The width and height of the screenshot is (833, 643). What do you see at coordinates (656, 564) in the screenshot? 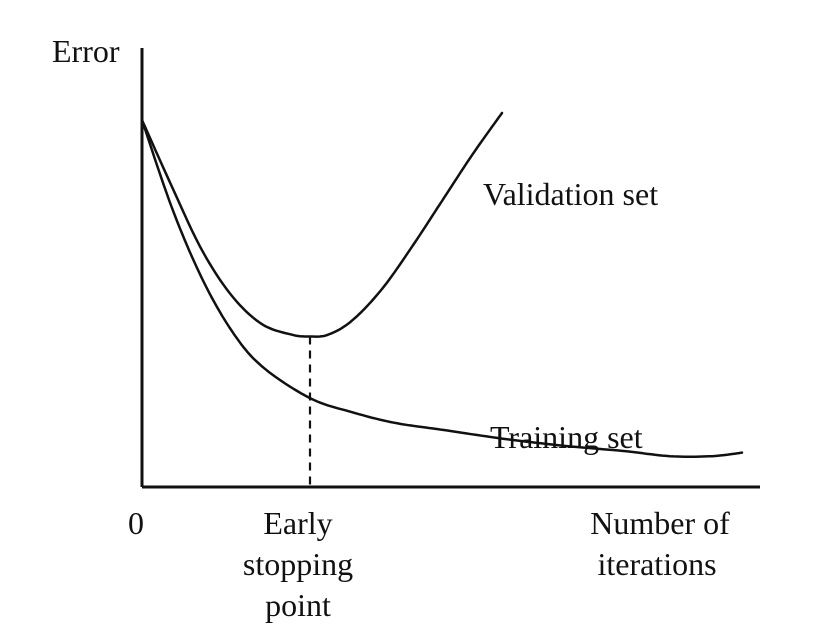
I see `x-axis-label-line-2: iterations` at bounding box center [656, 564].